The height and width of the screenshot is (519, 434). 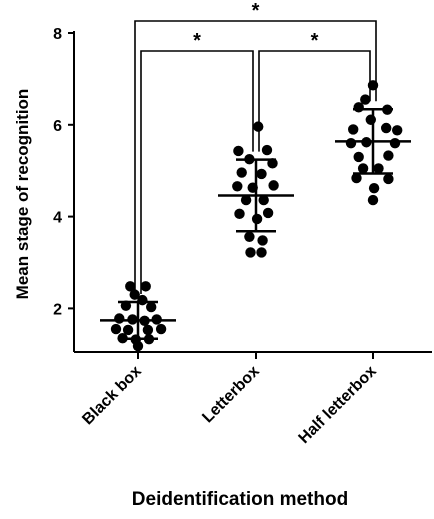 What do you see at coordinates (57, 309) in the screenshot?
I see `y-tick-label: 2` at bounding box center [57, 309].